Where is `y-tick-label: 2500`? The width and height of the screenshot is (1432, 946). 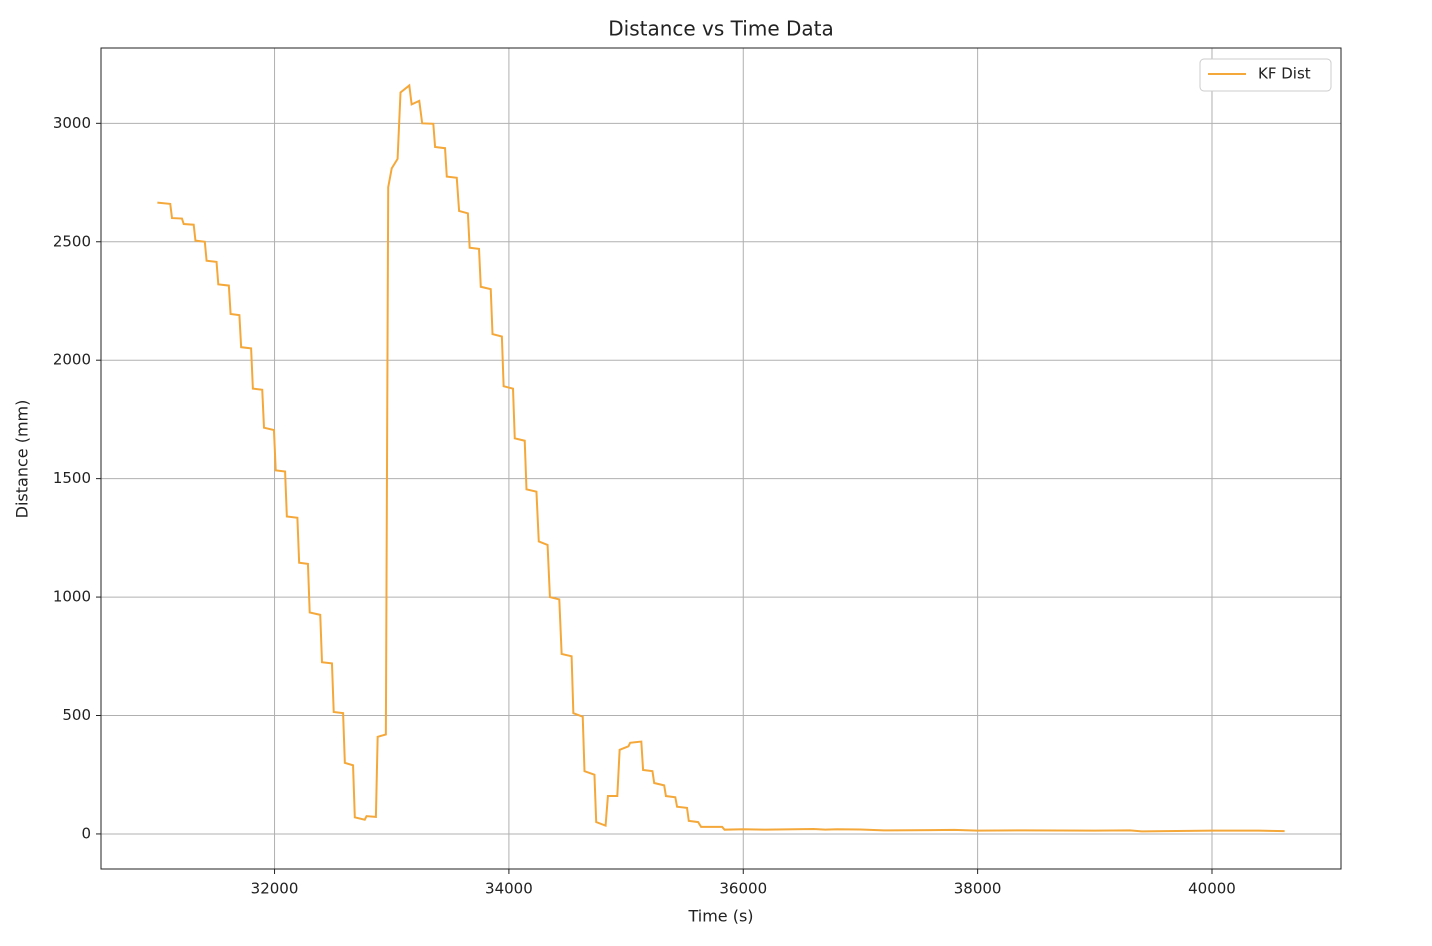 y-tick-label: 2500 is located at coordinates (72, 241).